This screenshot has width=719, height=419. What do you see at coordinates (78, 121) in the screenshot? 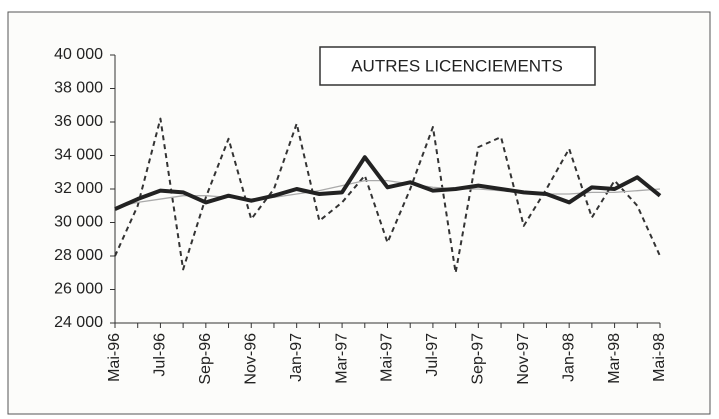
I see `y-tick-label: 36 000` at bounding box center [78, 121].